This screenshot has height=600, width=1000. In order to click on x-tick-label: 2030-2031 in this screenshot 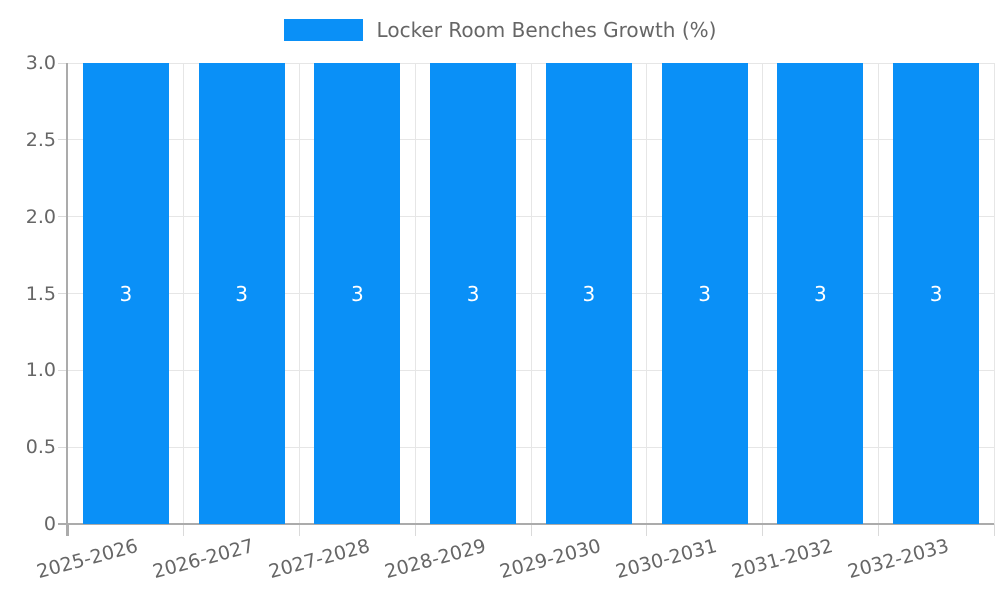, I will do `click(666, 559)`.